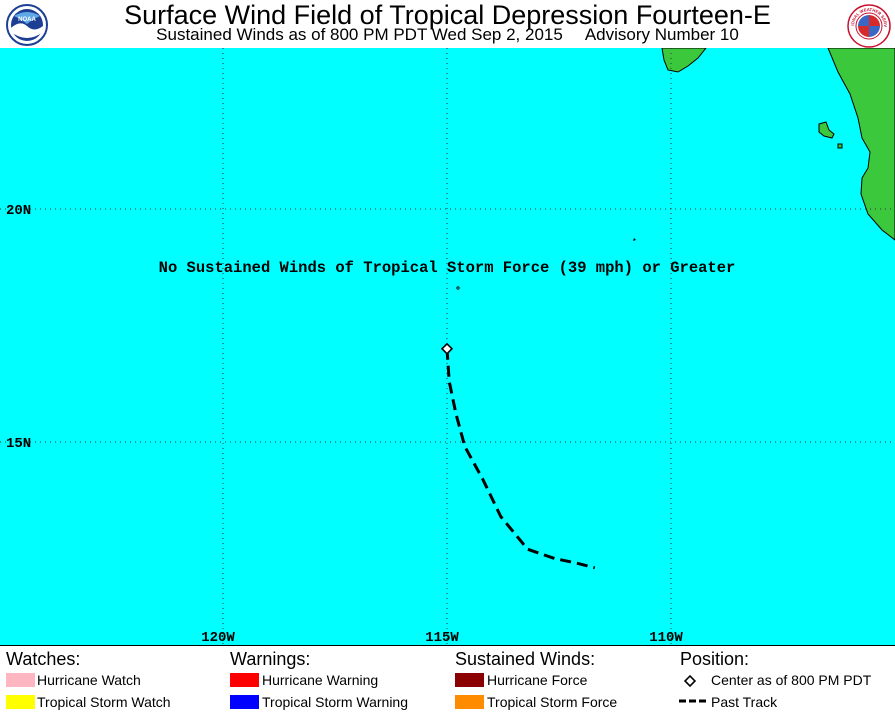 The image size is (895, 717). Describe the element at coordinates (27, 20) in the screenshot. I see `noaa-logo-text: NOAA` at that location.